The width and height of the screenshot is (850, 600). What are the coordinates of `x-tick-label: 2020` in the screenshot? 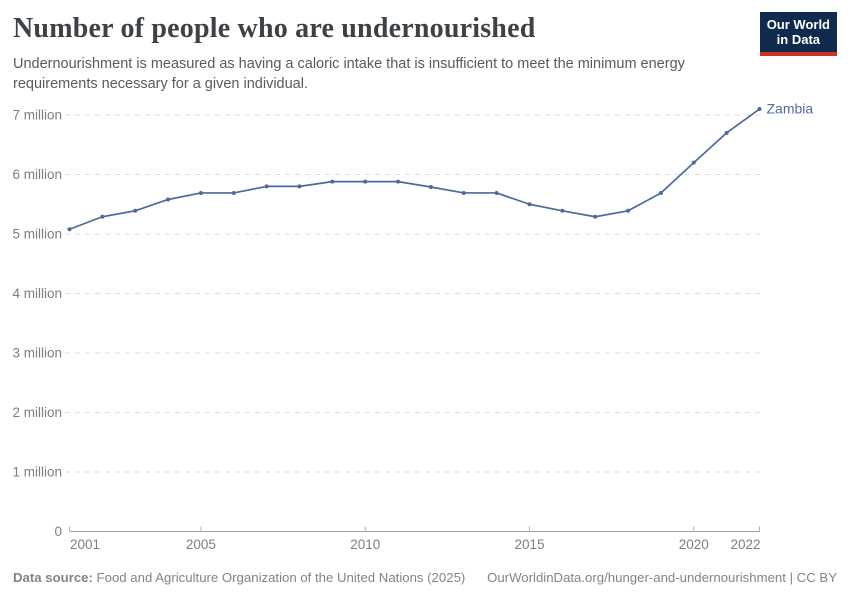 It's located at (694, 544).